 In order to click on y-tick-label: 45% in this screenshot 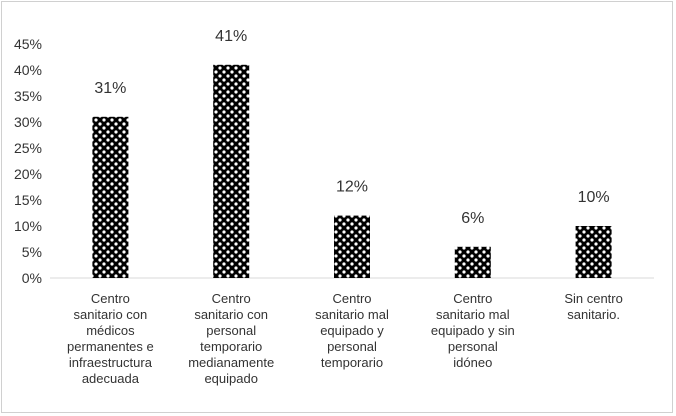, I will do `click(28, 44)`.